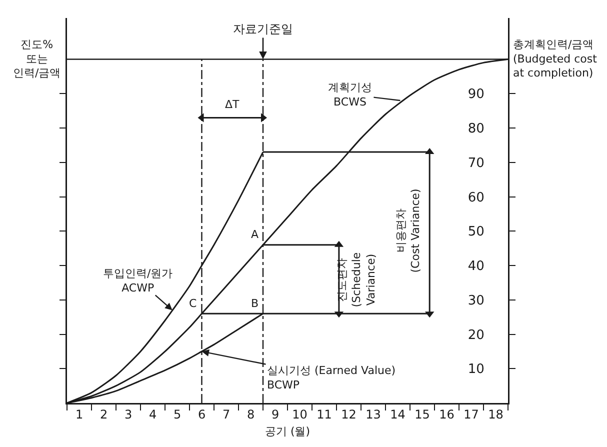  What do you see at coordinates (255, 234) in the screenshot?
I see `annotation: A` at bounding box center [255, 234].